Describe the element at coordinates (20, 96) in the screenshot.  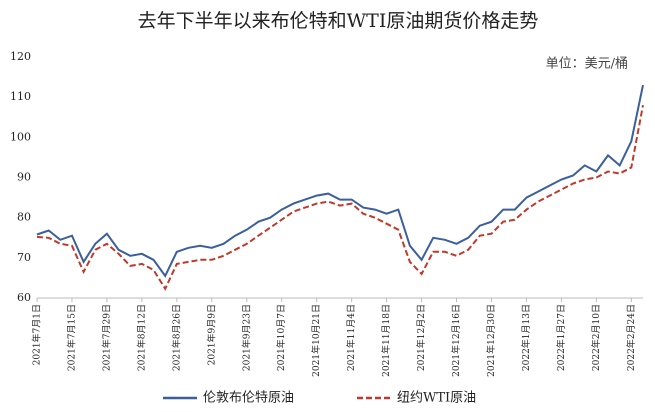
I see `y-tick-label: 110` at that location.